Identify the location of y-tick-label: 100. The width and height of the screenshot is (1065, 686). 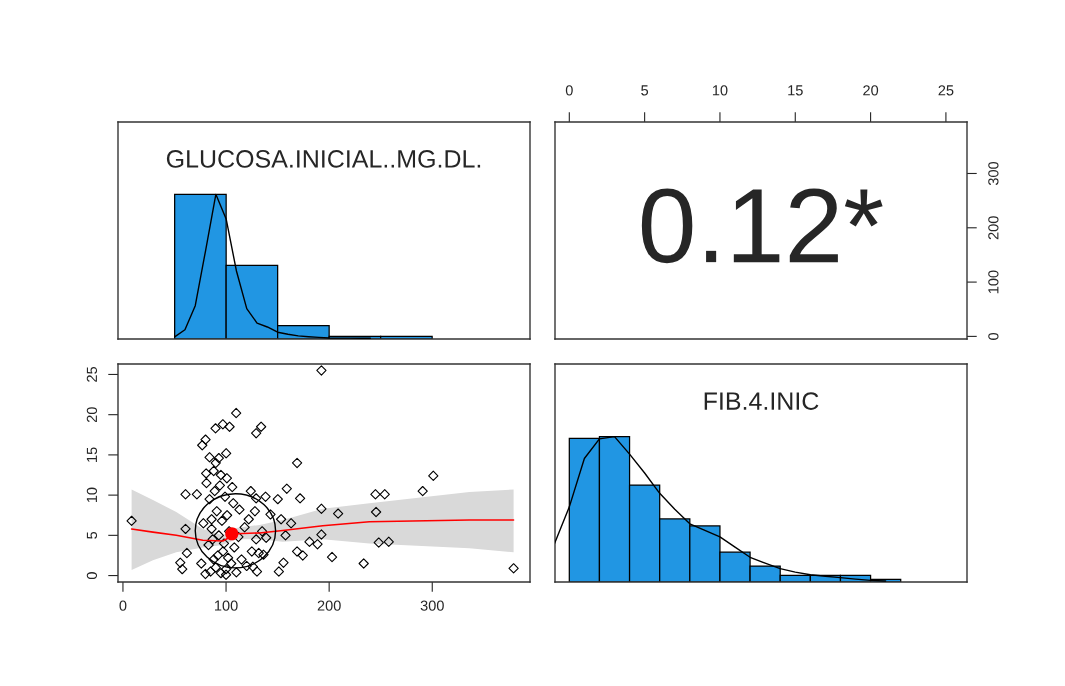
(993, 282).